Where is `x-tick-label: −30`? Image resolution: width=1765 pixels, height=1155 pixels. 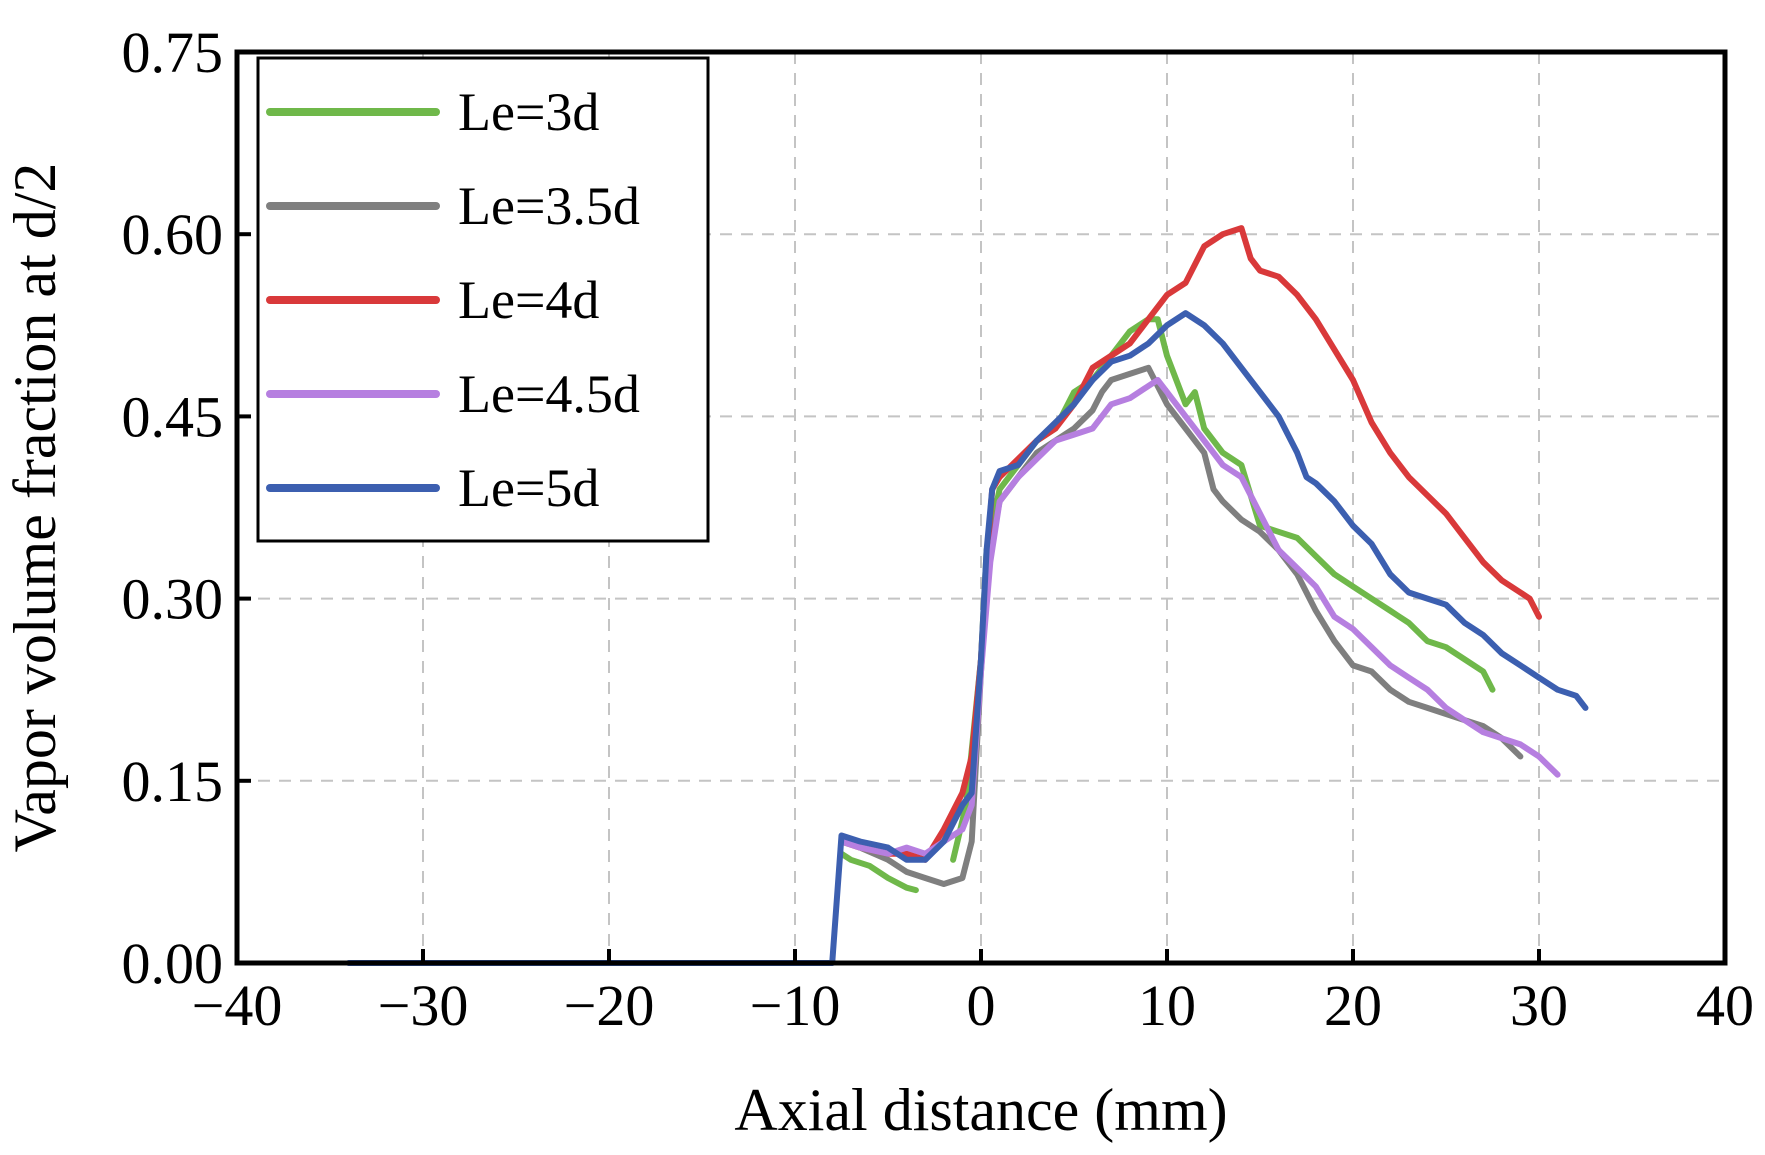 x-tick-label: −30 is located at coordinates (423, 1005).